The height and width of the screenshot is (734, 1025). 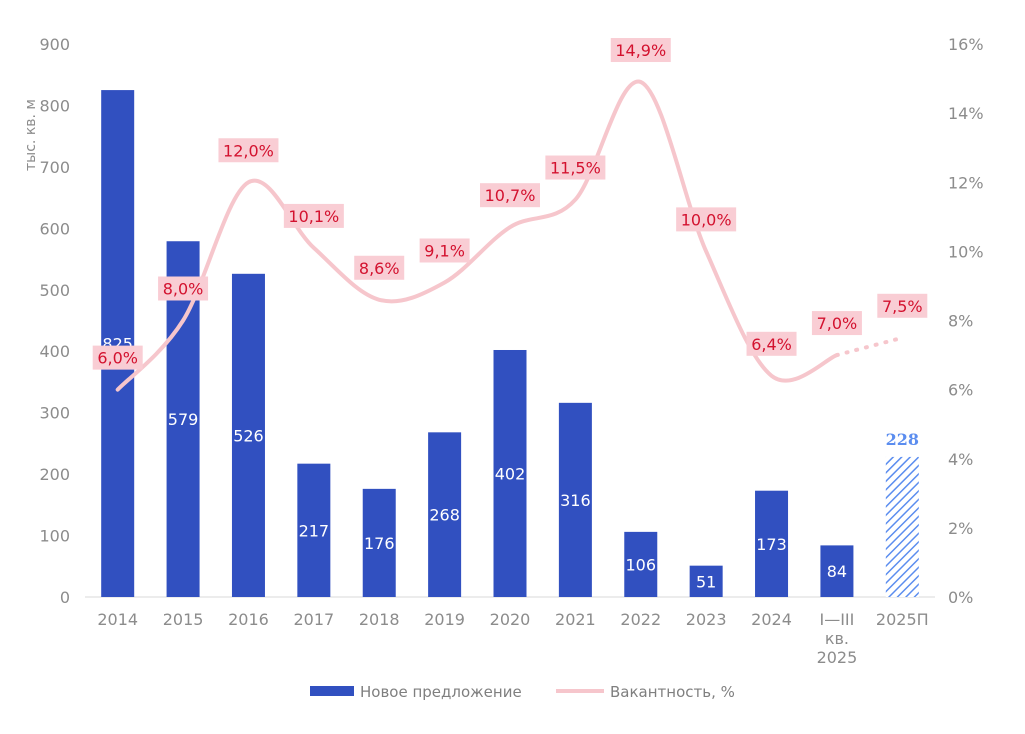 What do you see at coordinates (54, 536) in the screenshot?
I see `y-tick-label: 100` at bounding box center [54, 536].